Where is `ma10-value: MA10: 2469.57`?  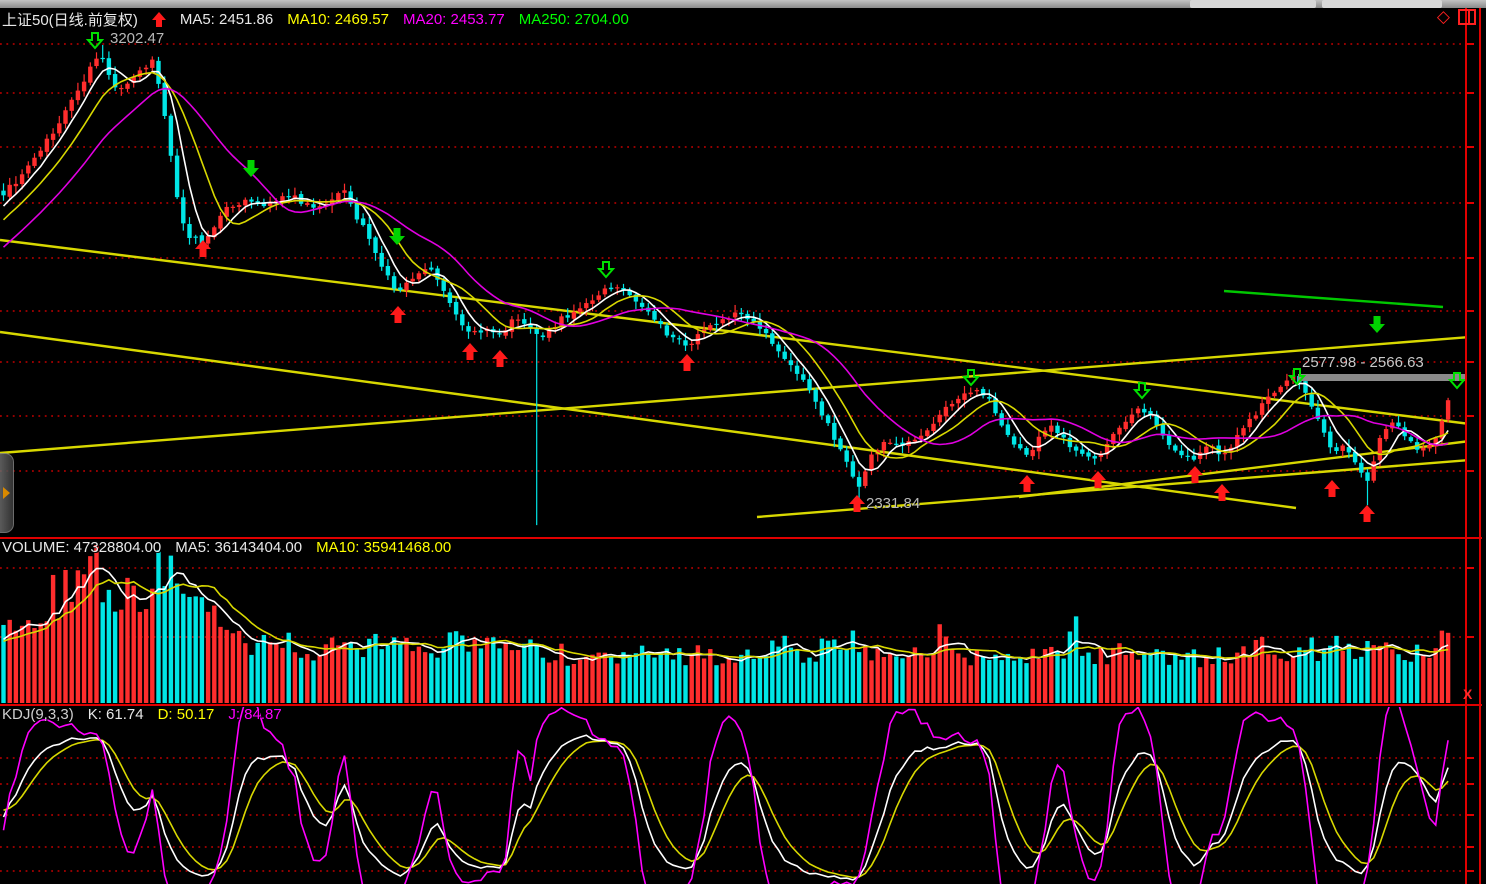
ma10-value: MA10: 2469.57 is located at coordinates (338, 19).